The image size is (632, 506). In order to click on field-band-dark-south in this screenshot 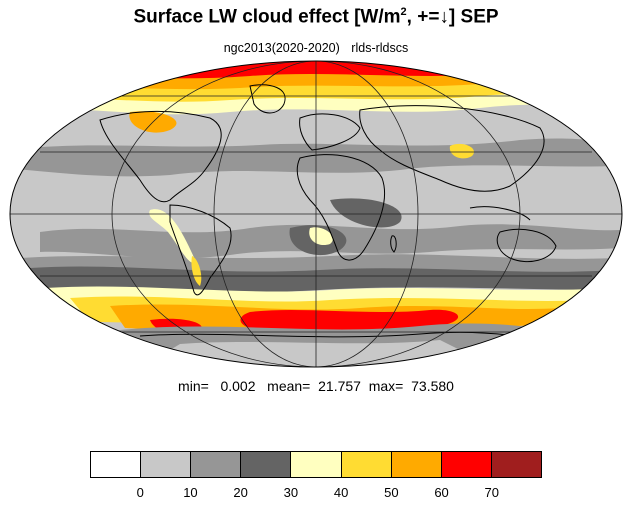, I will do `click(322, 279)`.